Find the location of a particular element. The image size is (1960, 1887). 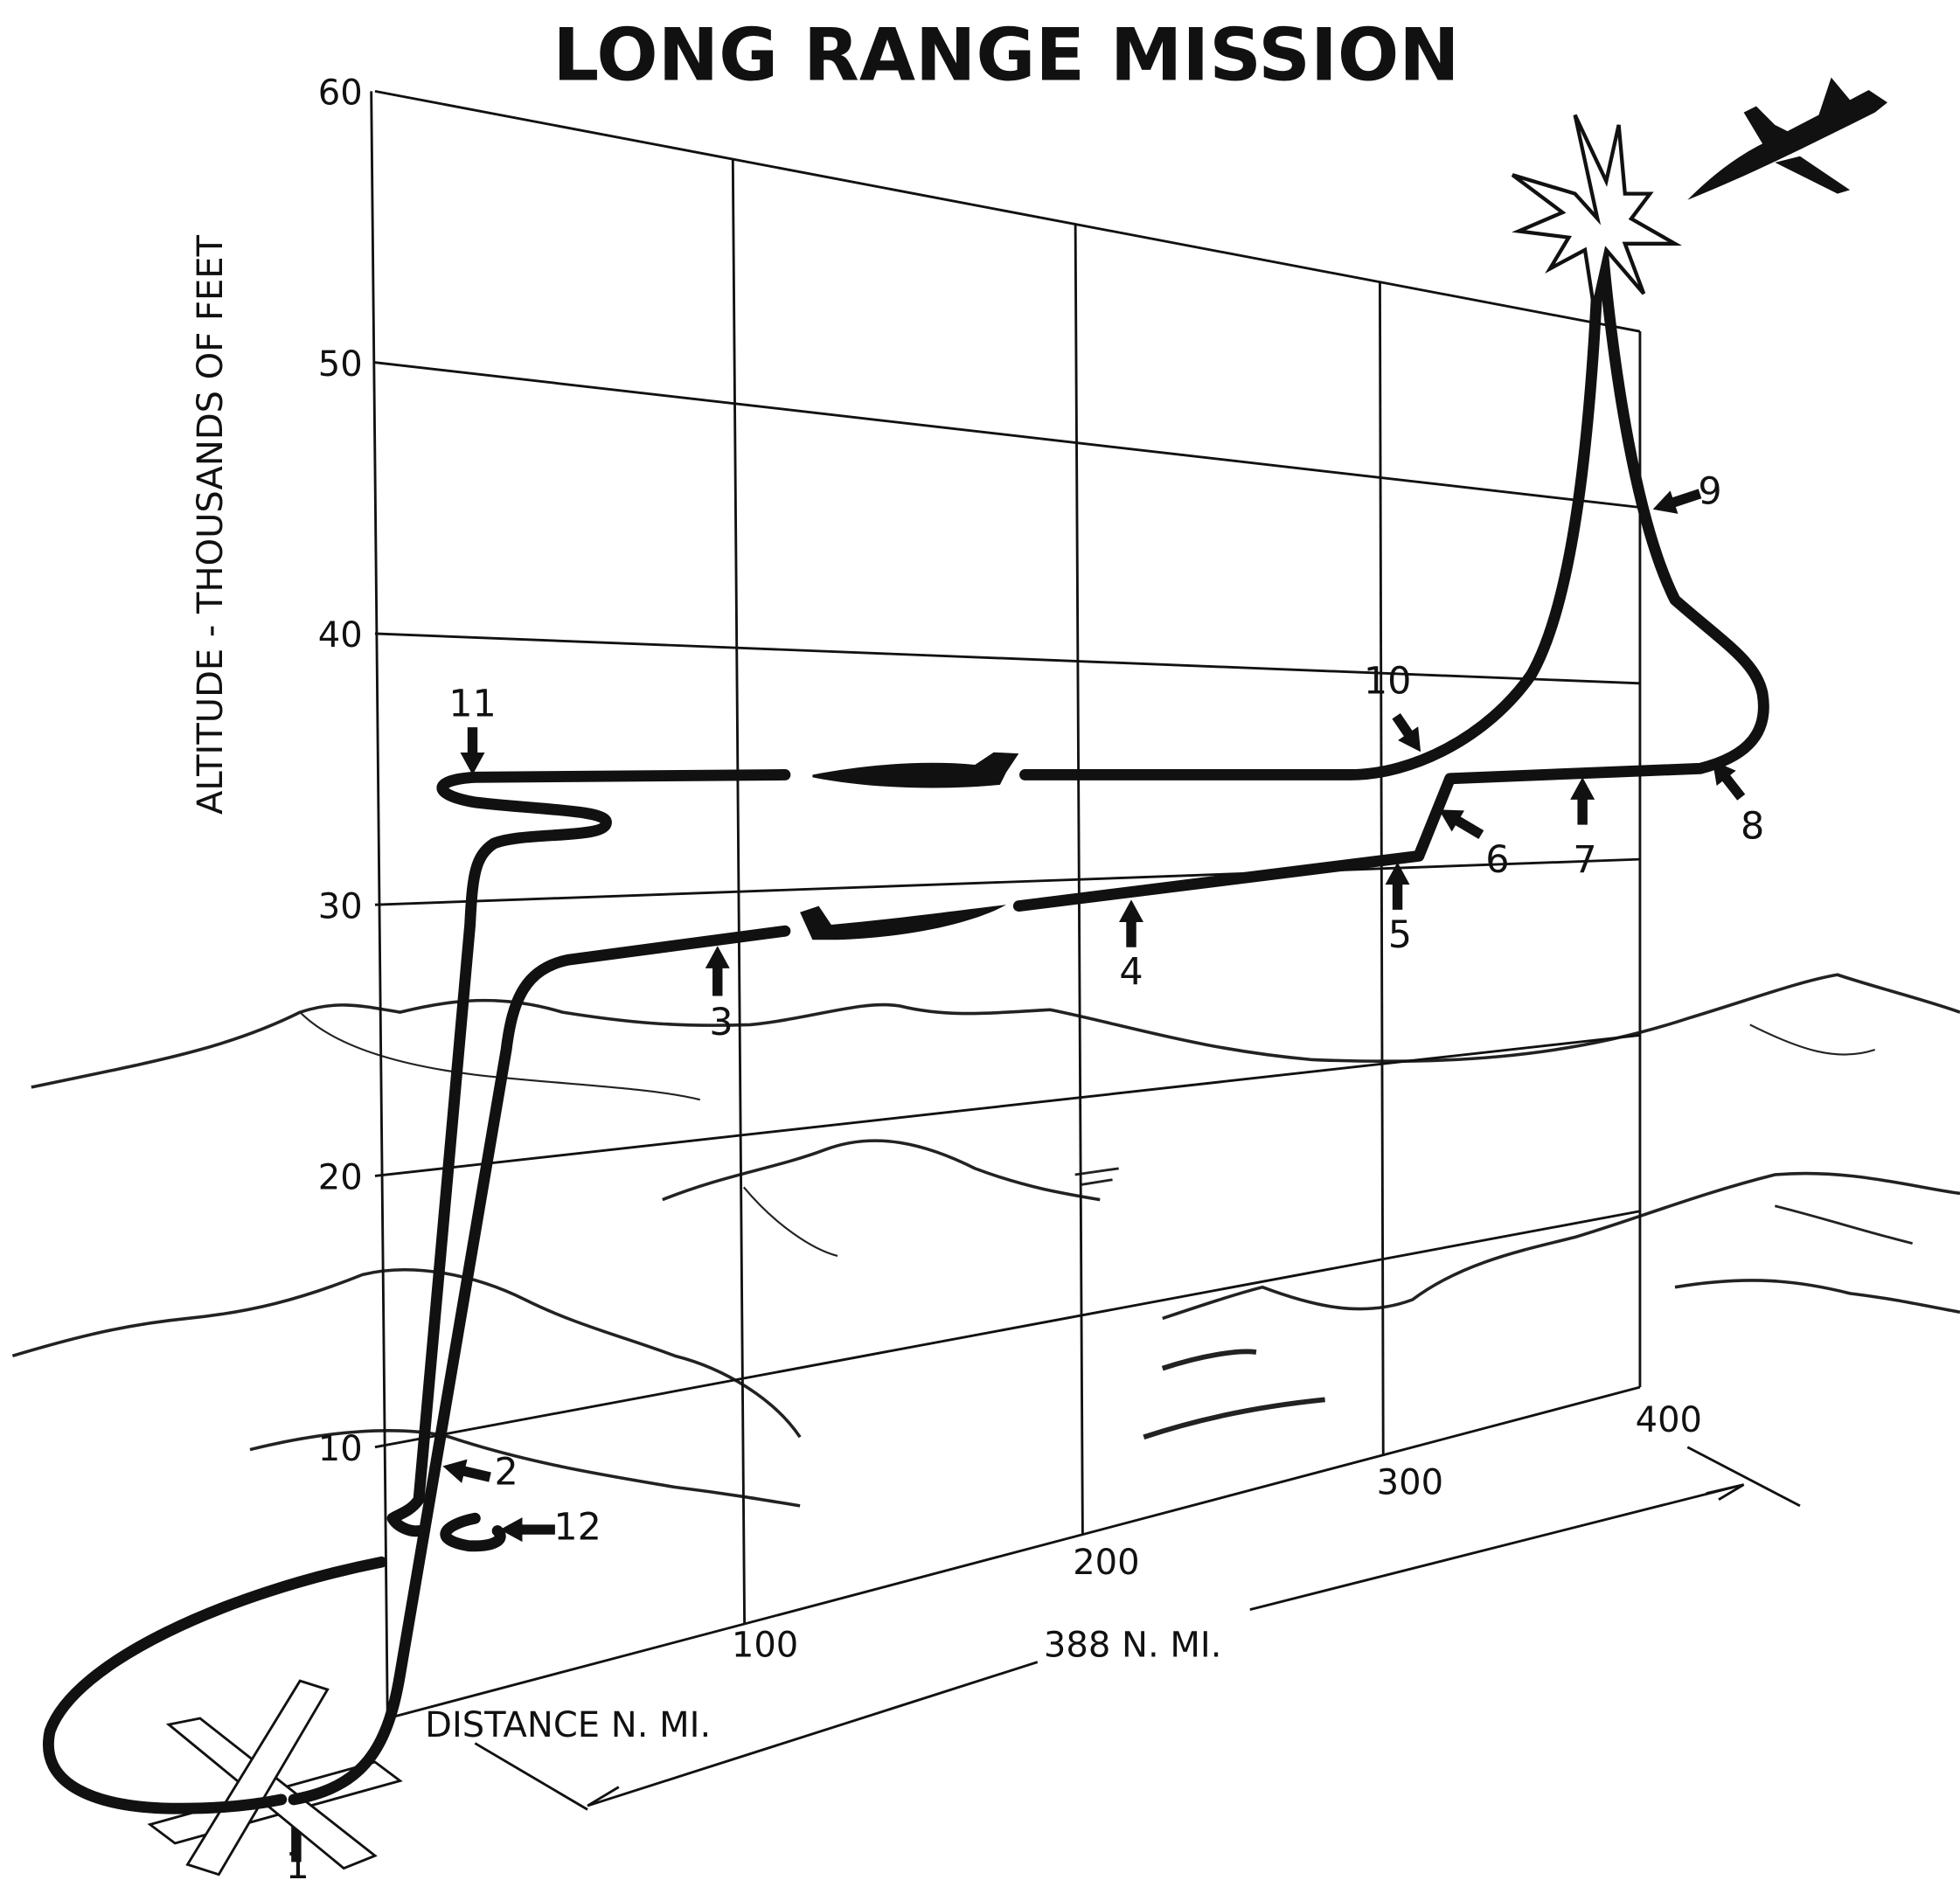

range-line is located at coordinates (1138, 1629).